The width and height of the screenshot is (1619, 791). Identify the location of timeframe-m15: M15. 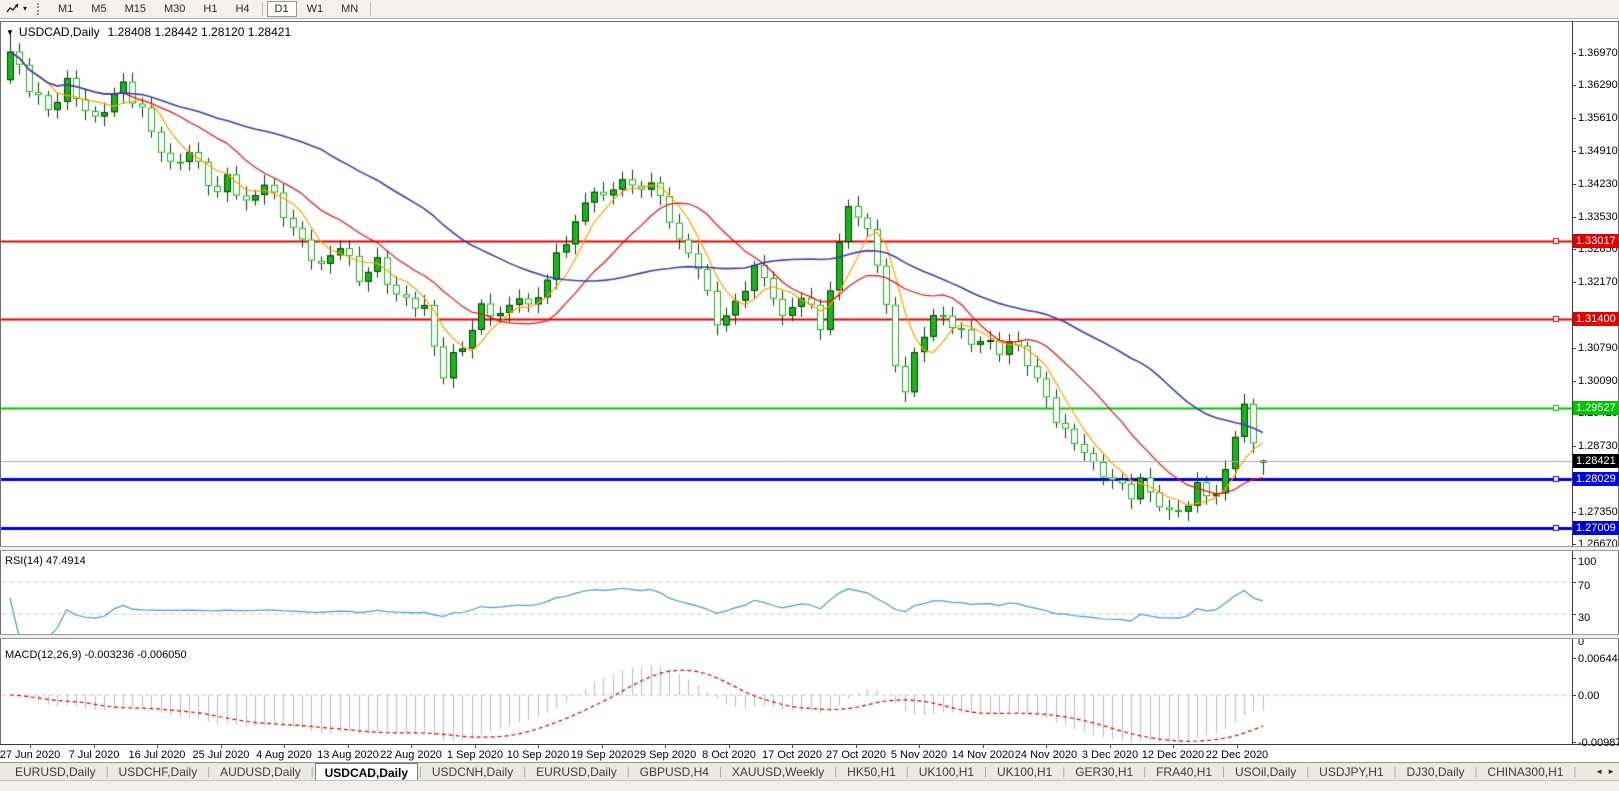
(135, 9).